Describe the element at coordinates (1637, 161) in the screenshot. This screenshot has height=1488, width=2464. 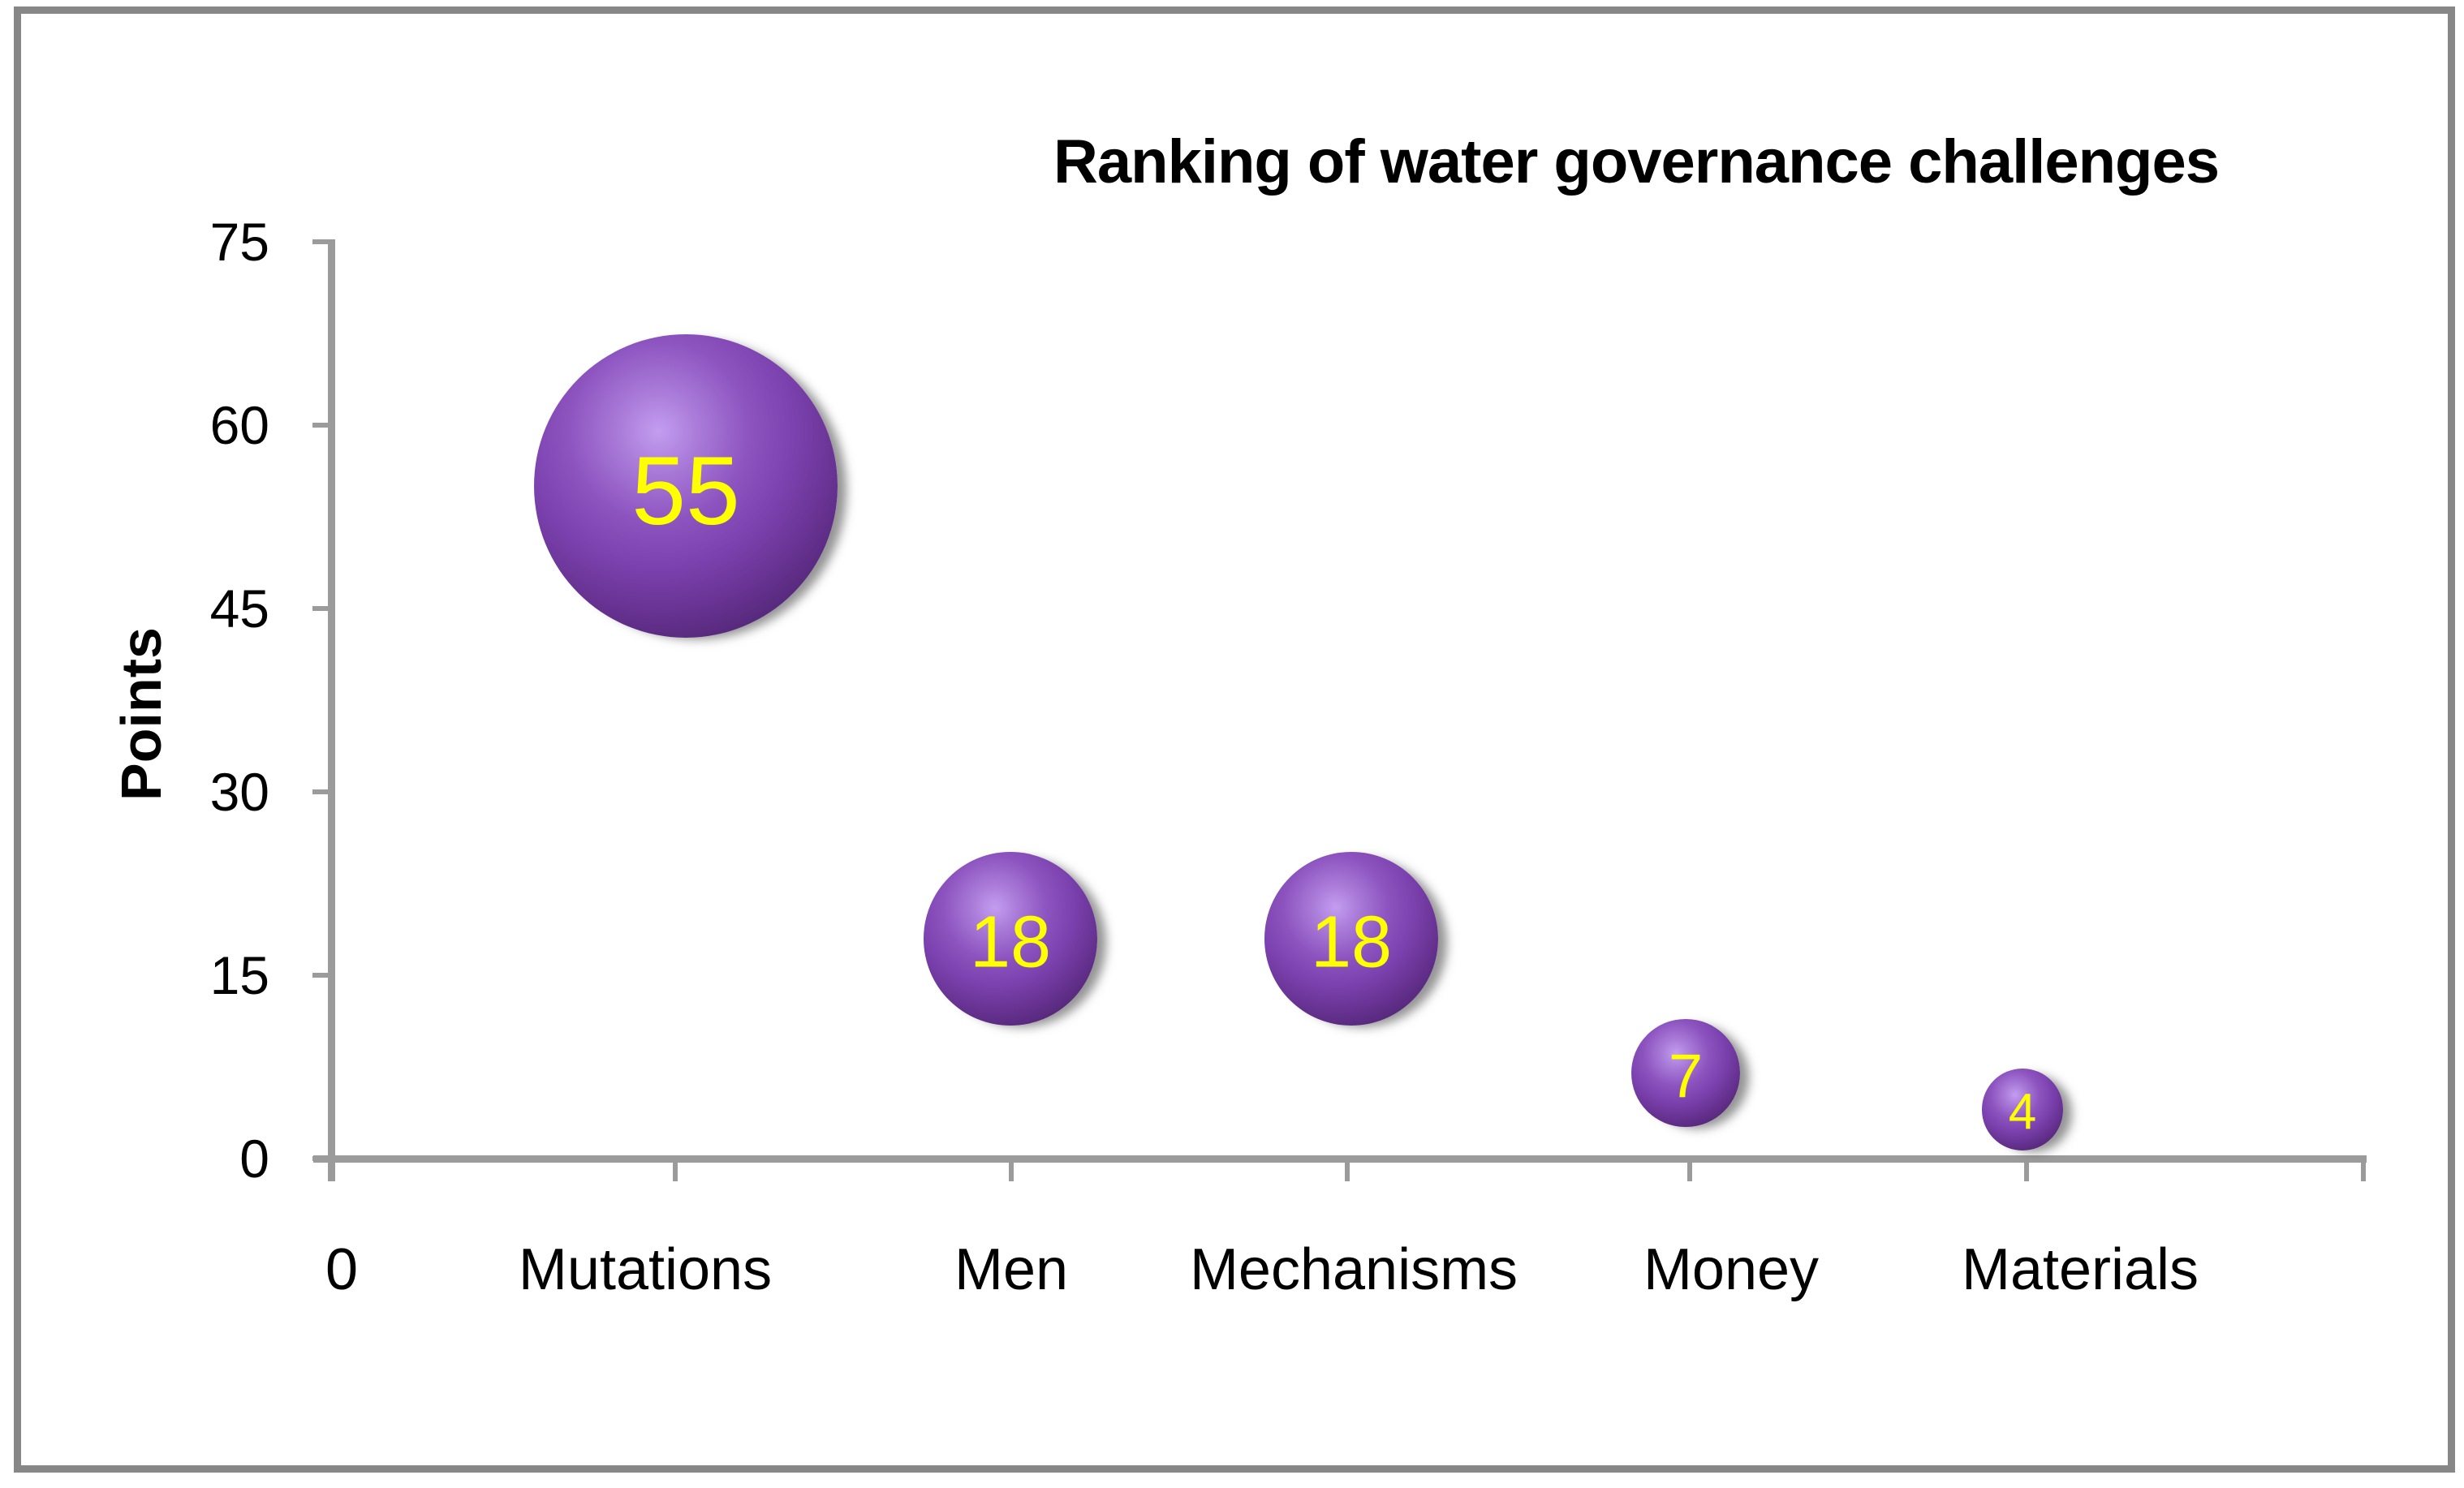
I see `chart-title: Ranking of water governance challenges` at that location.